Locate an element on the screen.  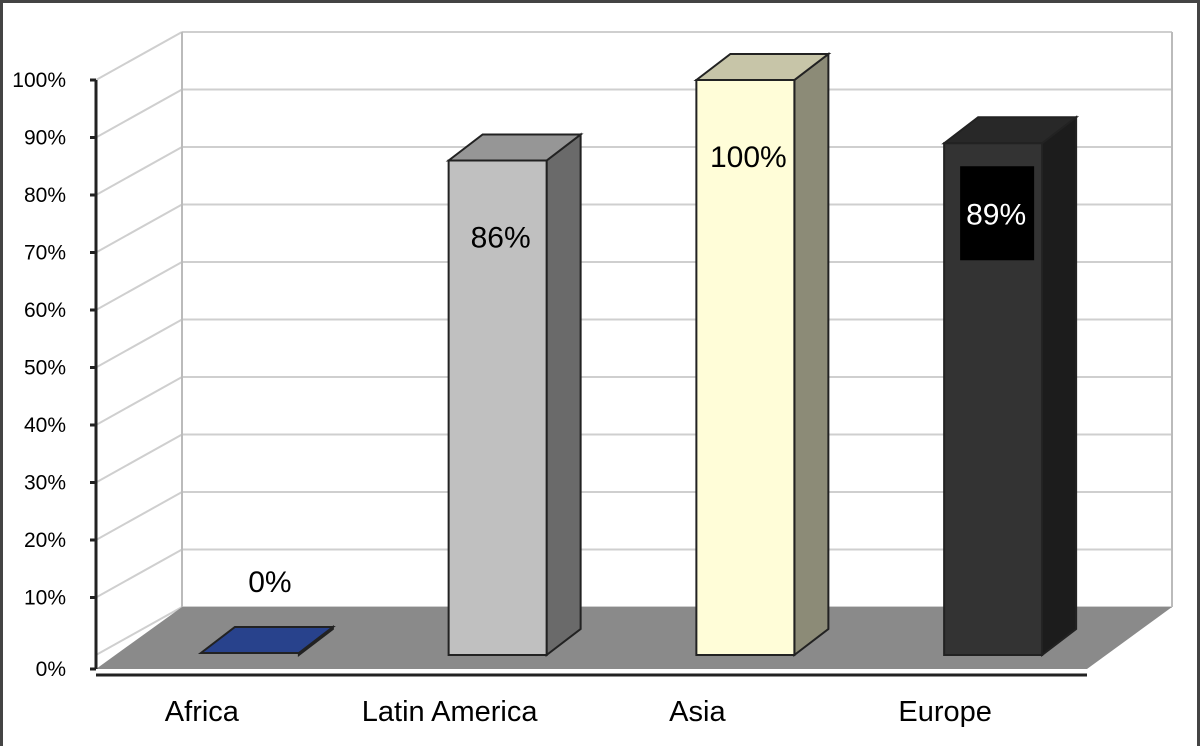
y-tick-label: 20% is located at coordinates (45, 540).